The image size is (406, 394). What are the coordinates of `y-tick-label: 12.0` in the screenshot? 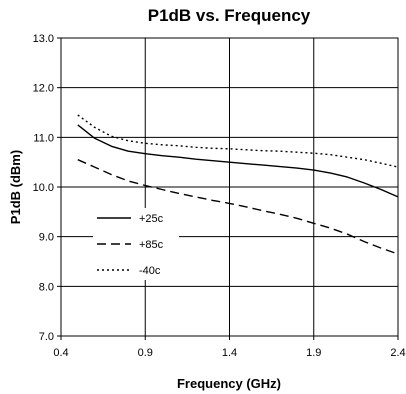 It's located at (43, 89).